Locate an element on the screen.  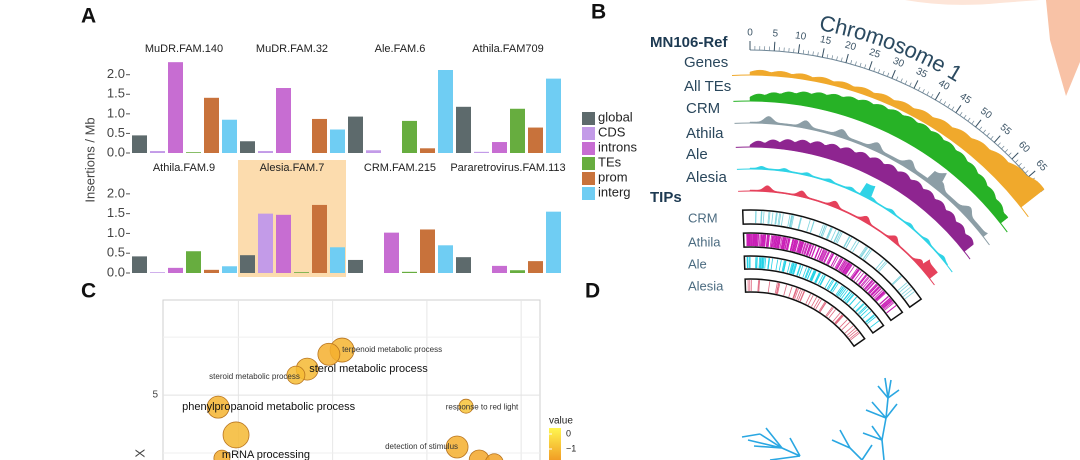
y-tick-label: 0.0 is located at coordinates (116, 151).